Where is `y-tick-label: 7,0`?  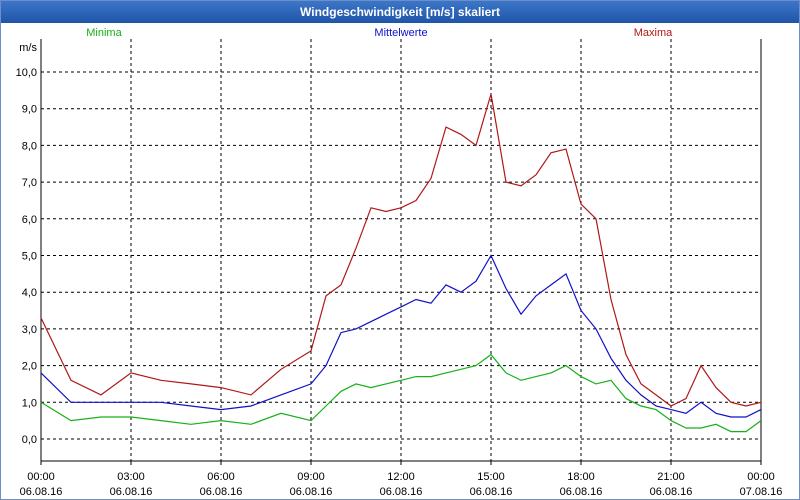 y-tick-label: 7,0 is located at coordinates (29, 183).